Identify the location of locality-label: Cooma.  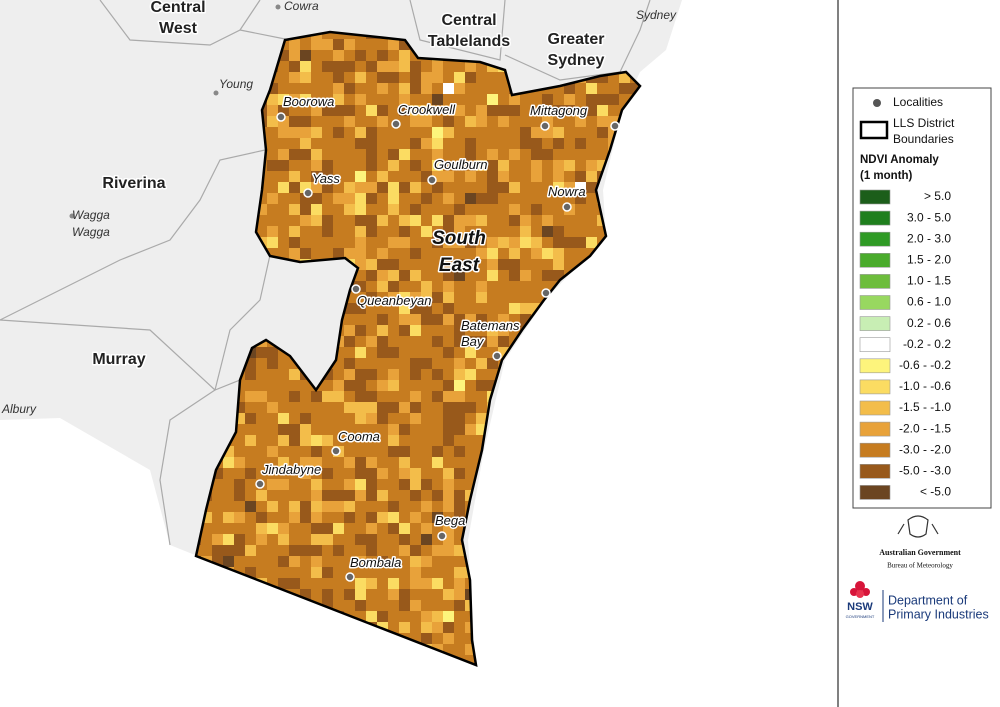
(359, 436).